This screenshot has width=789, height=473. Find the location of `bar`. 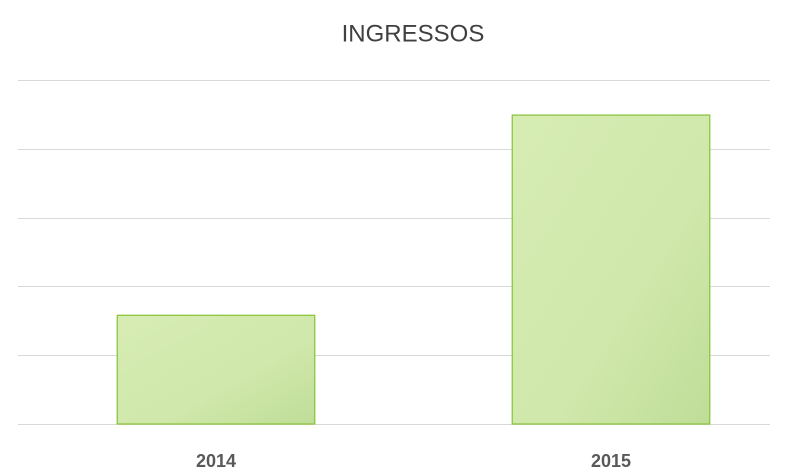

bar is located at coordinates (216, 369).